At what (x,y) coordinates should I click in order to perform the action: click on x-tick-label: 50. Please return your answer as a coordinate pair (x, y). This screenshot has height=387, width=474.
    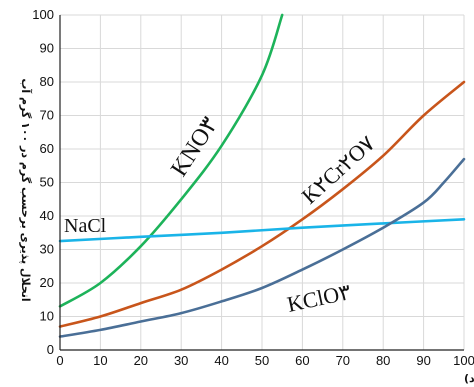
    Looking at the image, I should click on (262, 360).